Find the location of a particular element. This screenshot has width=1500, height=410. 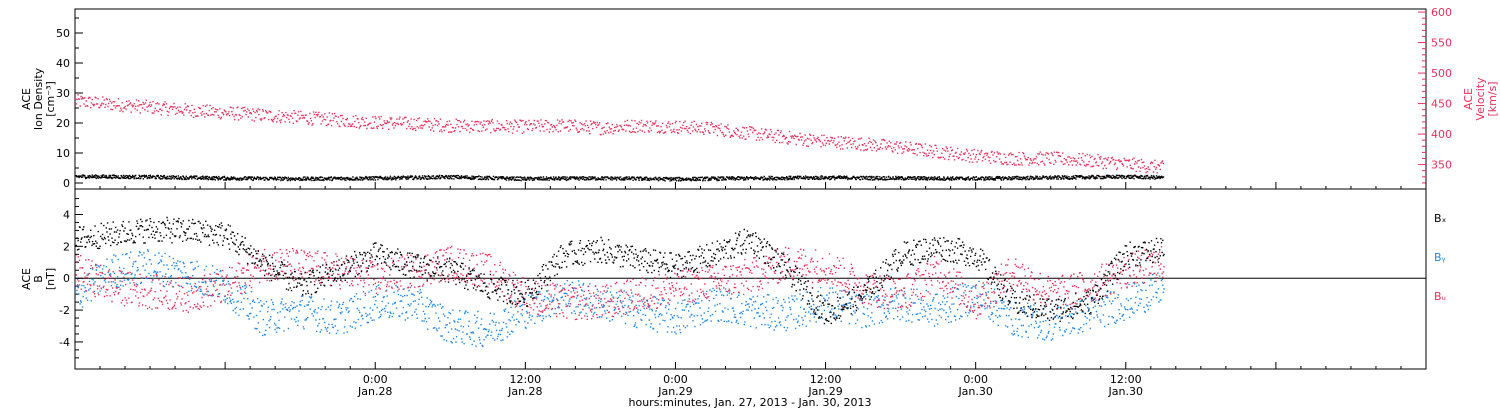

b-tick-label: -4 is located at coordinates (64, 342).